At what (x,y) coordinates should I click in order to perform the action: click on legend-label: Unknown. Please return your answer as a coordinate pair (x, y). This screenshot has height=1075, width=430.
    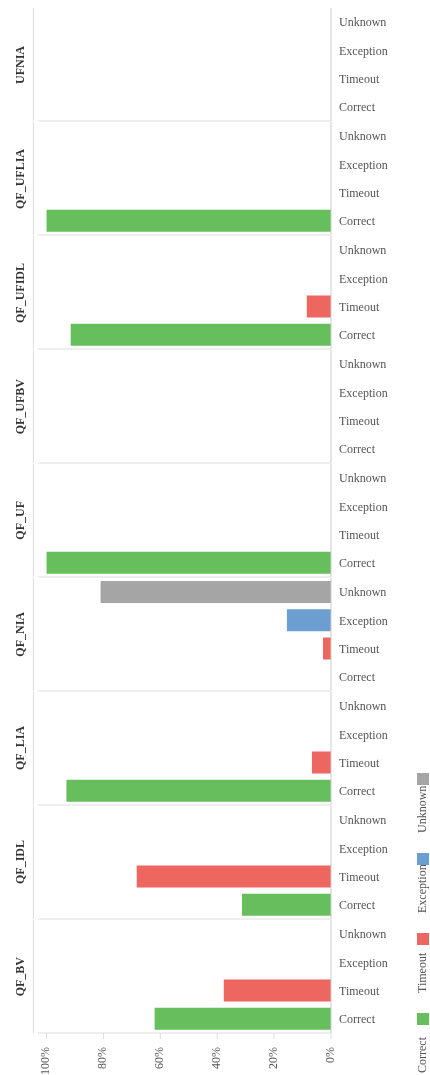
    Looking at the image, I should click on (421, 809).